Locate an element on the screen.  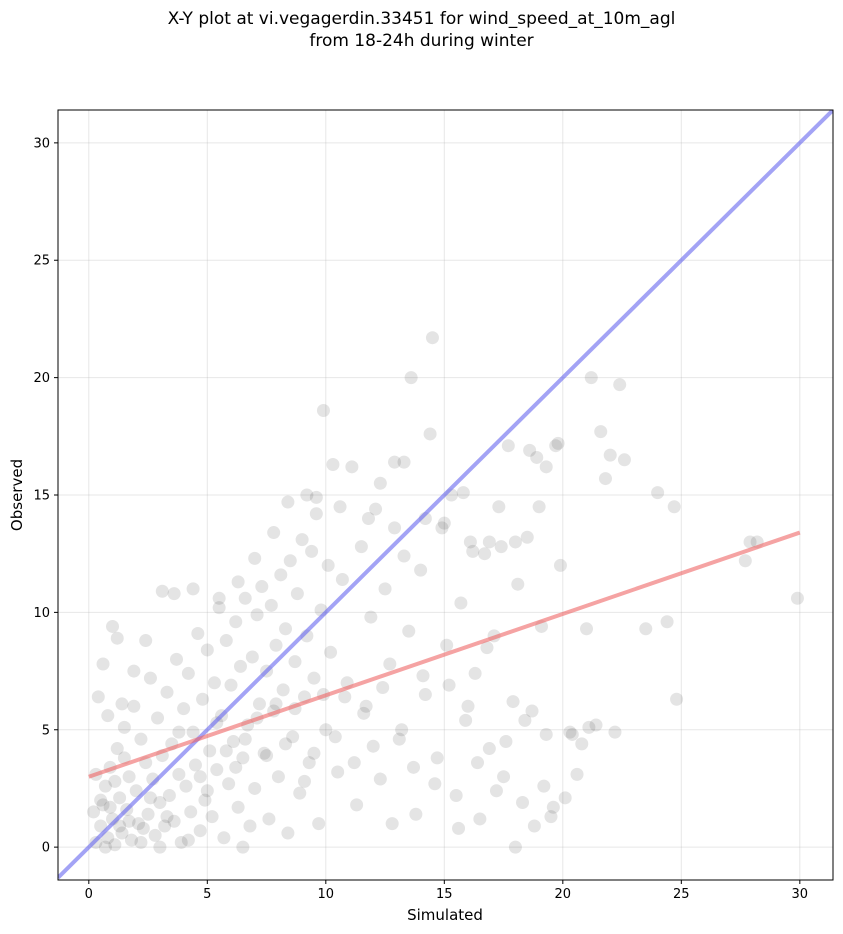
y-tick-label: 0 is located at coordinates (46, 848).